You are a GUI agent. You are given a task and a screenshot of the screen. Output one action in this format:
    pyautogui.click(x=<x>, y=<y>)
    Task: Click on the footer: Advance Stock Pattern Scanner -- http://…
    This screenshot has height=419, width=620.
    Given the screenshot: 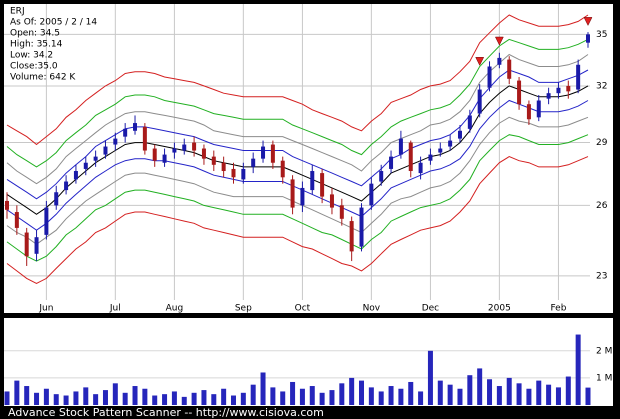 What is the action you would take?
    pyautogui.click(x=166, y=412)
    